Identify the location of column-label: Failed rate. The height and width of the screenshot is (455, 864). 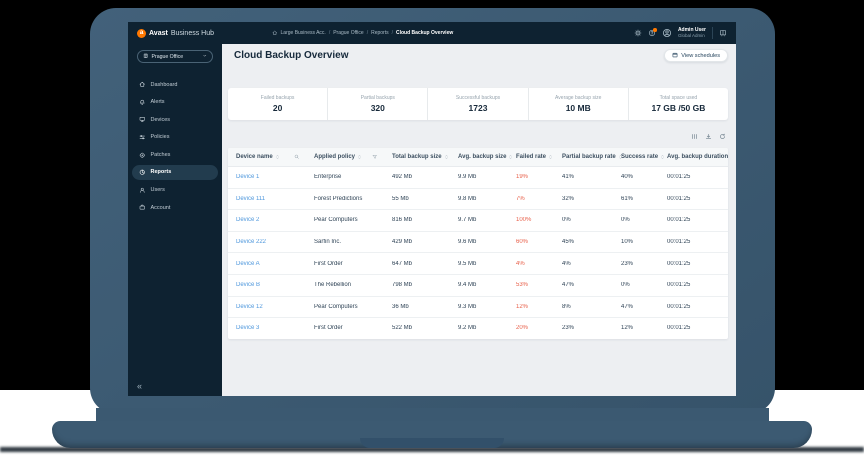
(531, 156).